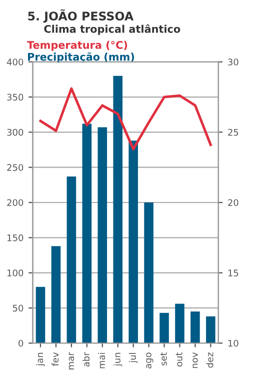 This screenshot has width=273, height=375. What do you see at coordinates (233, 343) in the screenshot?
I see `y2-tick-label: 10` at bounding box center [233, 343].